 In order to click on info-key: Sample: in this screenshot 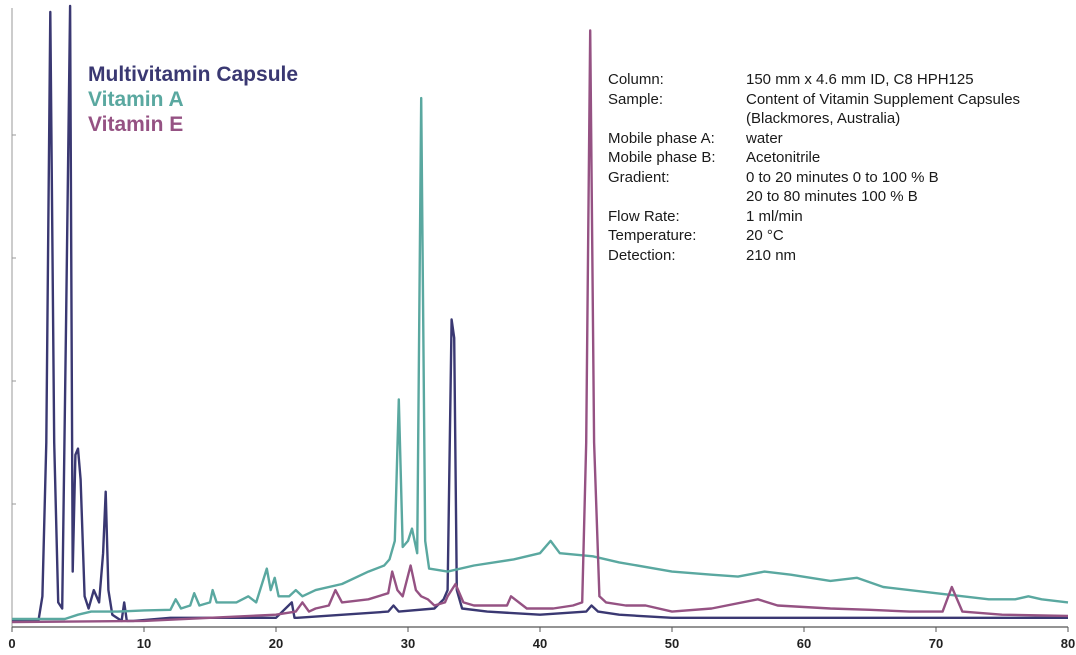, I will do `click(636, 99)`.